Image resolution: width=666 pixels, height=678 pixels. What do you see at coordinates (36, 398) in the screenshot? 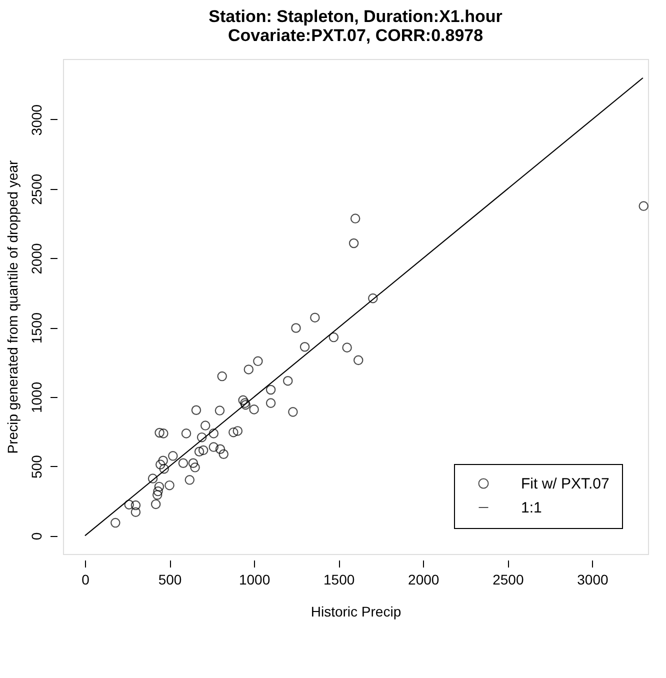
I see `y-tick-label: 1000` at bounding box center [36, 398].